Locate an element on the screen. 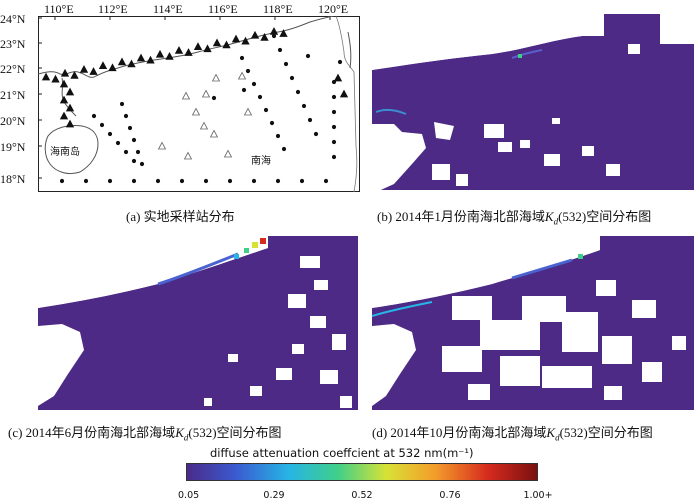 This screenshot has height=504, width=700. caption-d: (d) 2014年10月份南海北部海域Kd(532)空间分布图 is located at coordinates (512, 434).